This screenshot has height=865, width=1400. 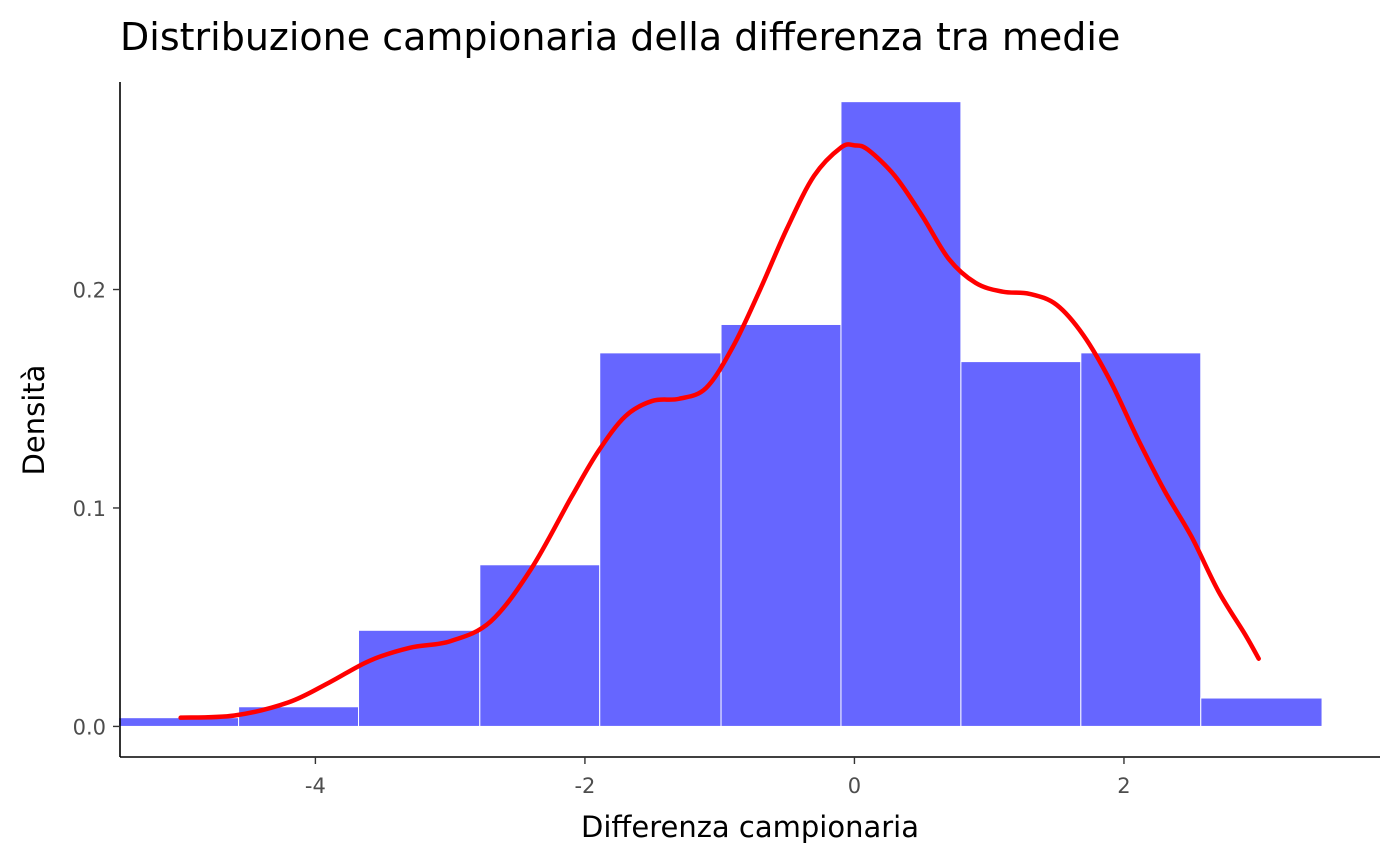 What do you see at coordinates (89, 727) in the screenshot?
I see `y-tick-label-0: 0.0` at bounding box center [89, 727].